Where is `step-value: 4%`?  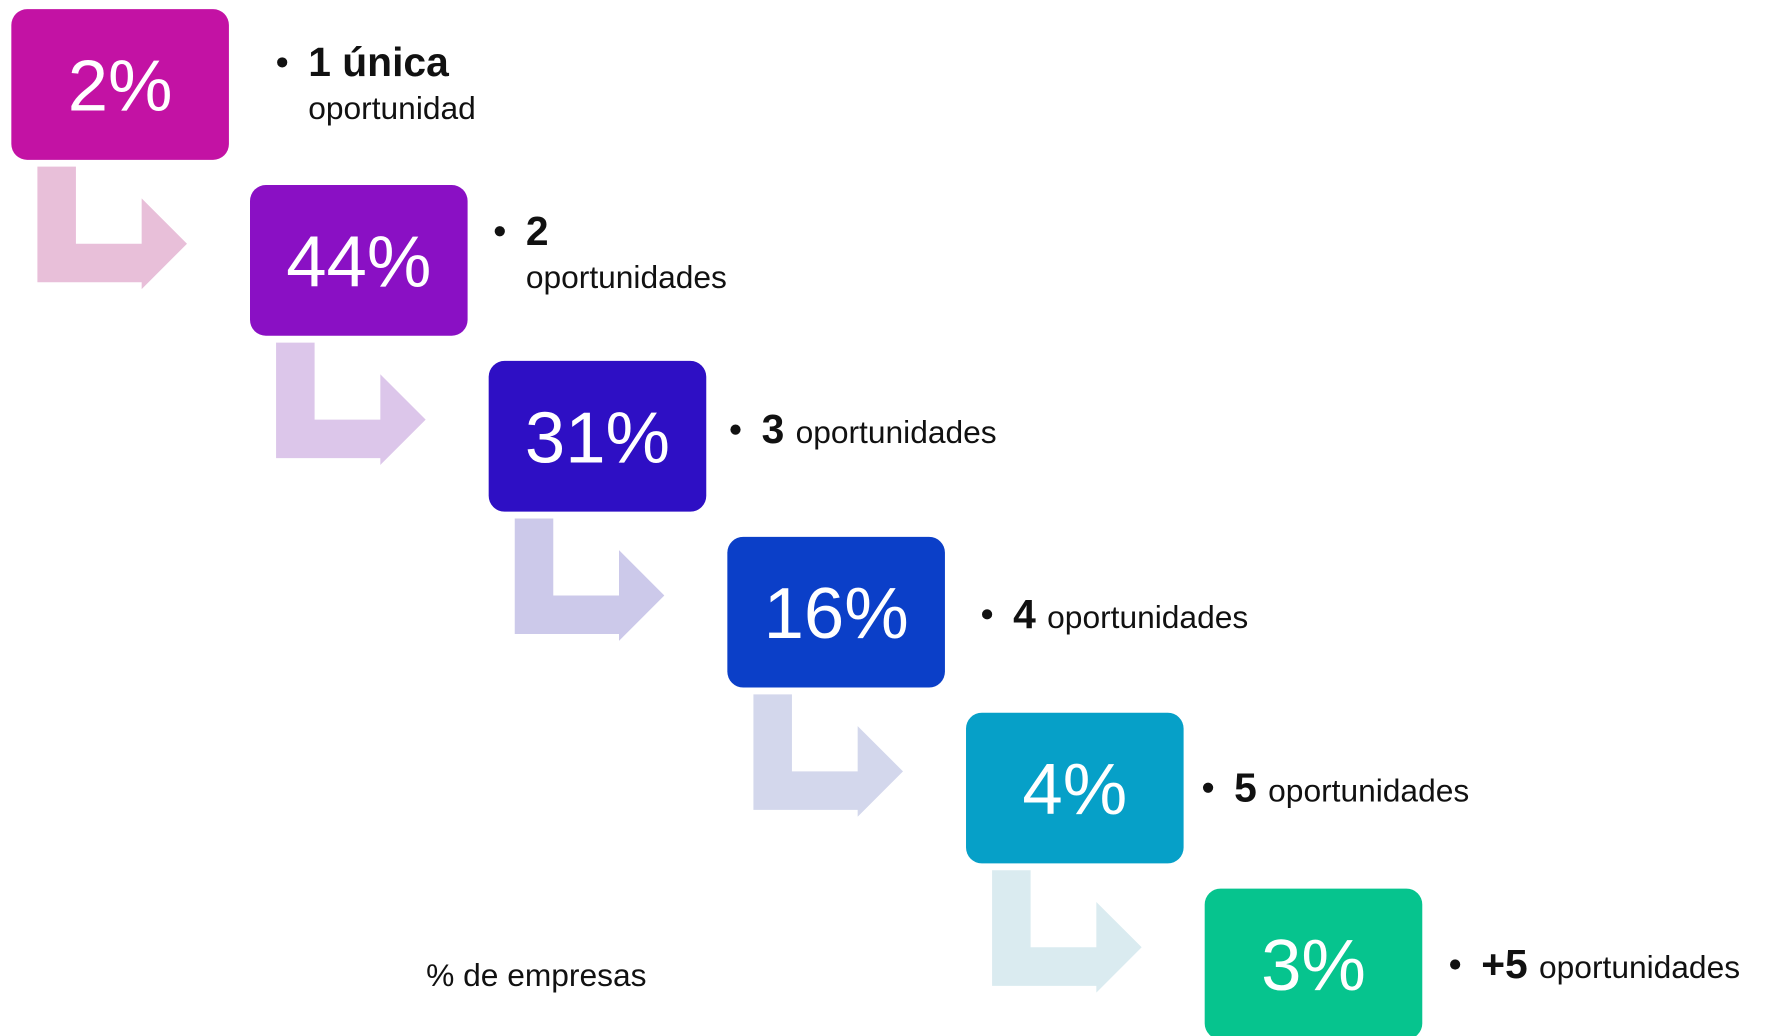 step-value: 4% is located at coordinates (1074, 789).